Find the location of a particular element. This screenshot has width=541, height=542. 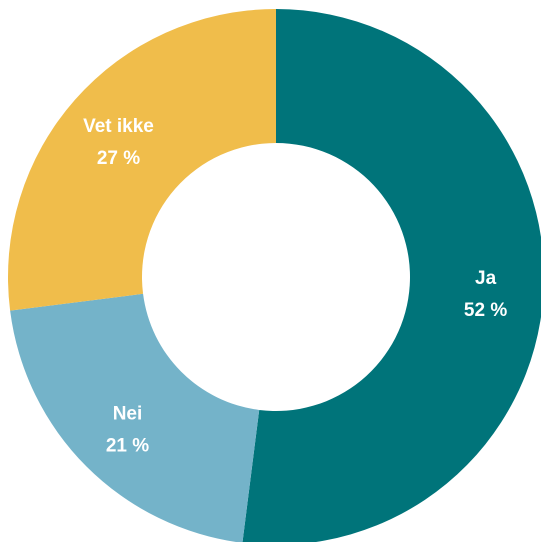

slice-label-nei: Nei is located at coordinates (128, 413).